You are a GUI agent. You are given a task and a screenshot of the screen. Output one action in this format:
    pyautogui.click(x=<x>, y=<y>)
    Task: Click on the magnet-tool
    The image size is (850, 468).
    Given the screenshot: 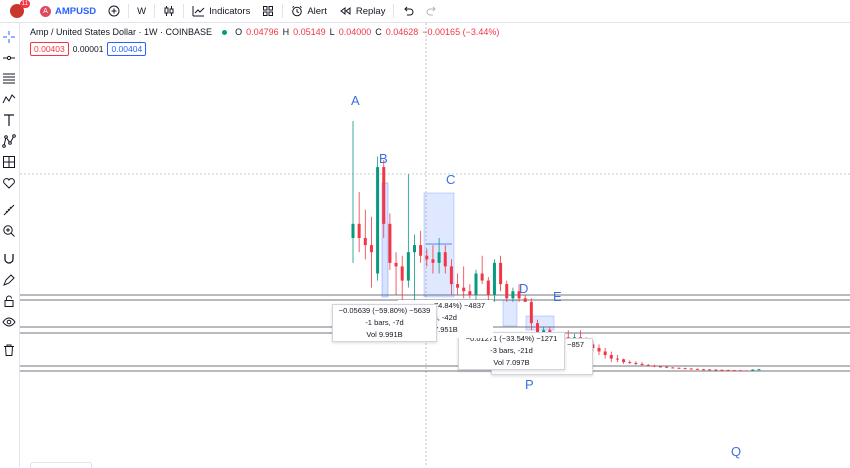 What is the action you would take?
    pyautogui.click(x=9, y=259)
    